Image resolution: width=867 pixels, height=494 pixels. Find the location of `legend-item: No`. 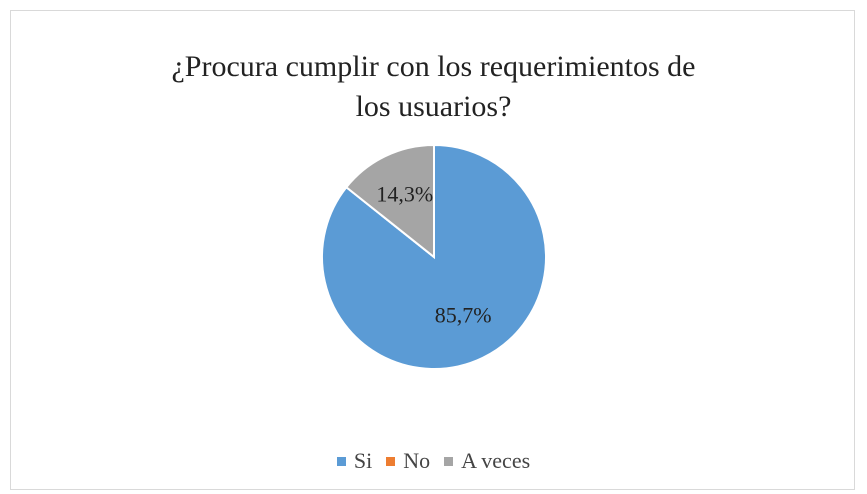

legend-item: No is located at coordinates (408, 461).